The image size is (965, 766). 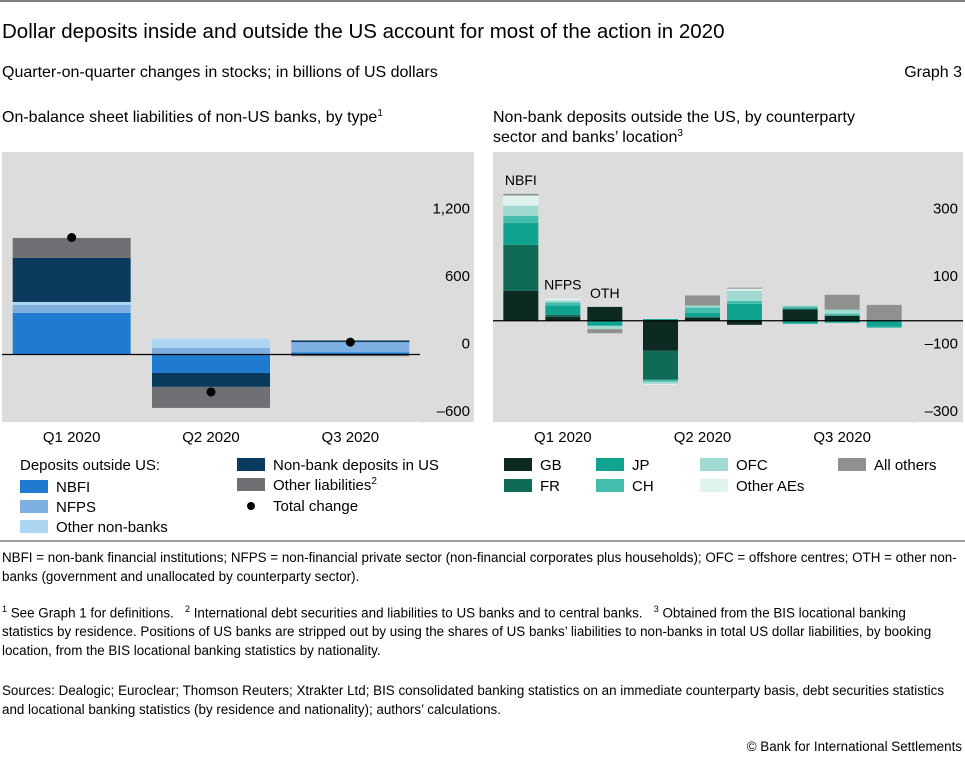 I want to click on y-tick-label: –300, so click(x=941, y=411).